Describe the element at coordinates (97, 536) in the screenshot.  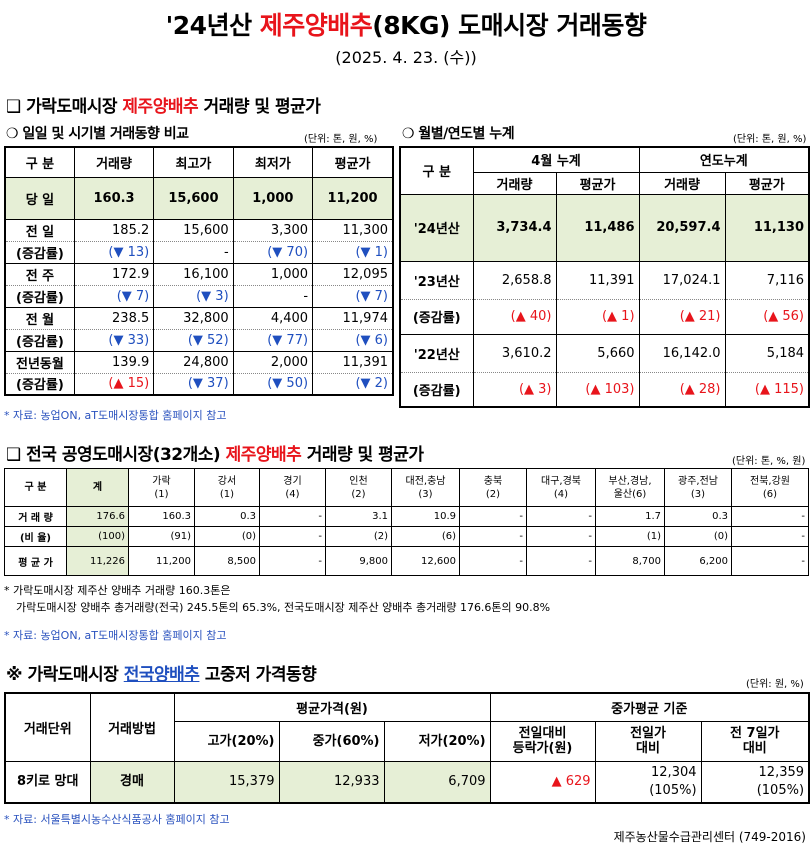
I see `cell-value: (100)` at that location.